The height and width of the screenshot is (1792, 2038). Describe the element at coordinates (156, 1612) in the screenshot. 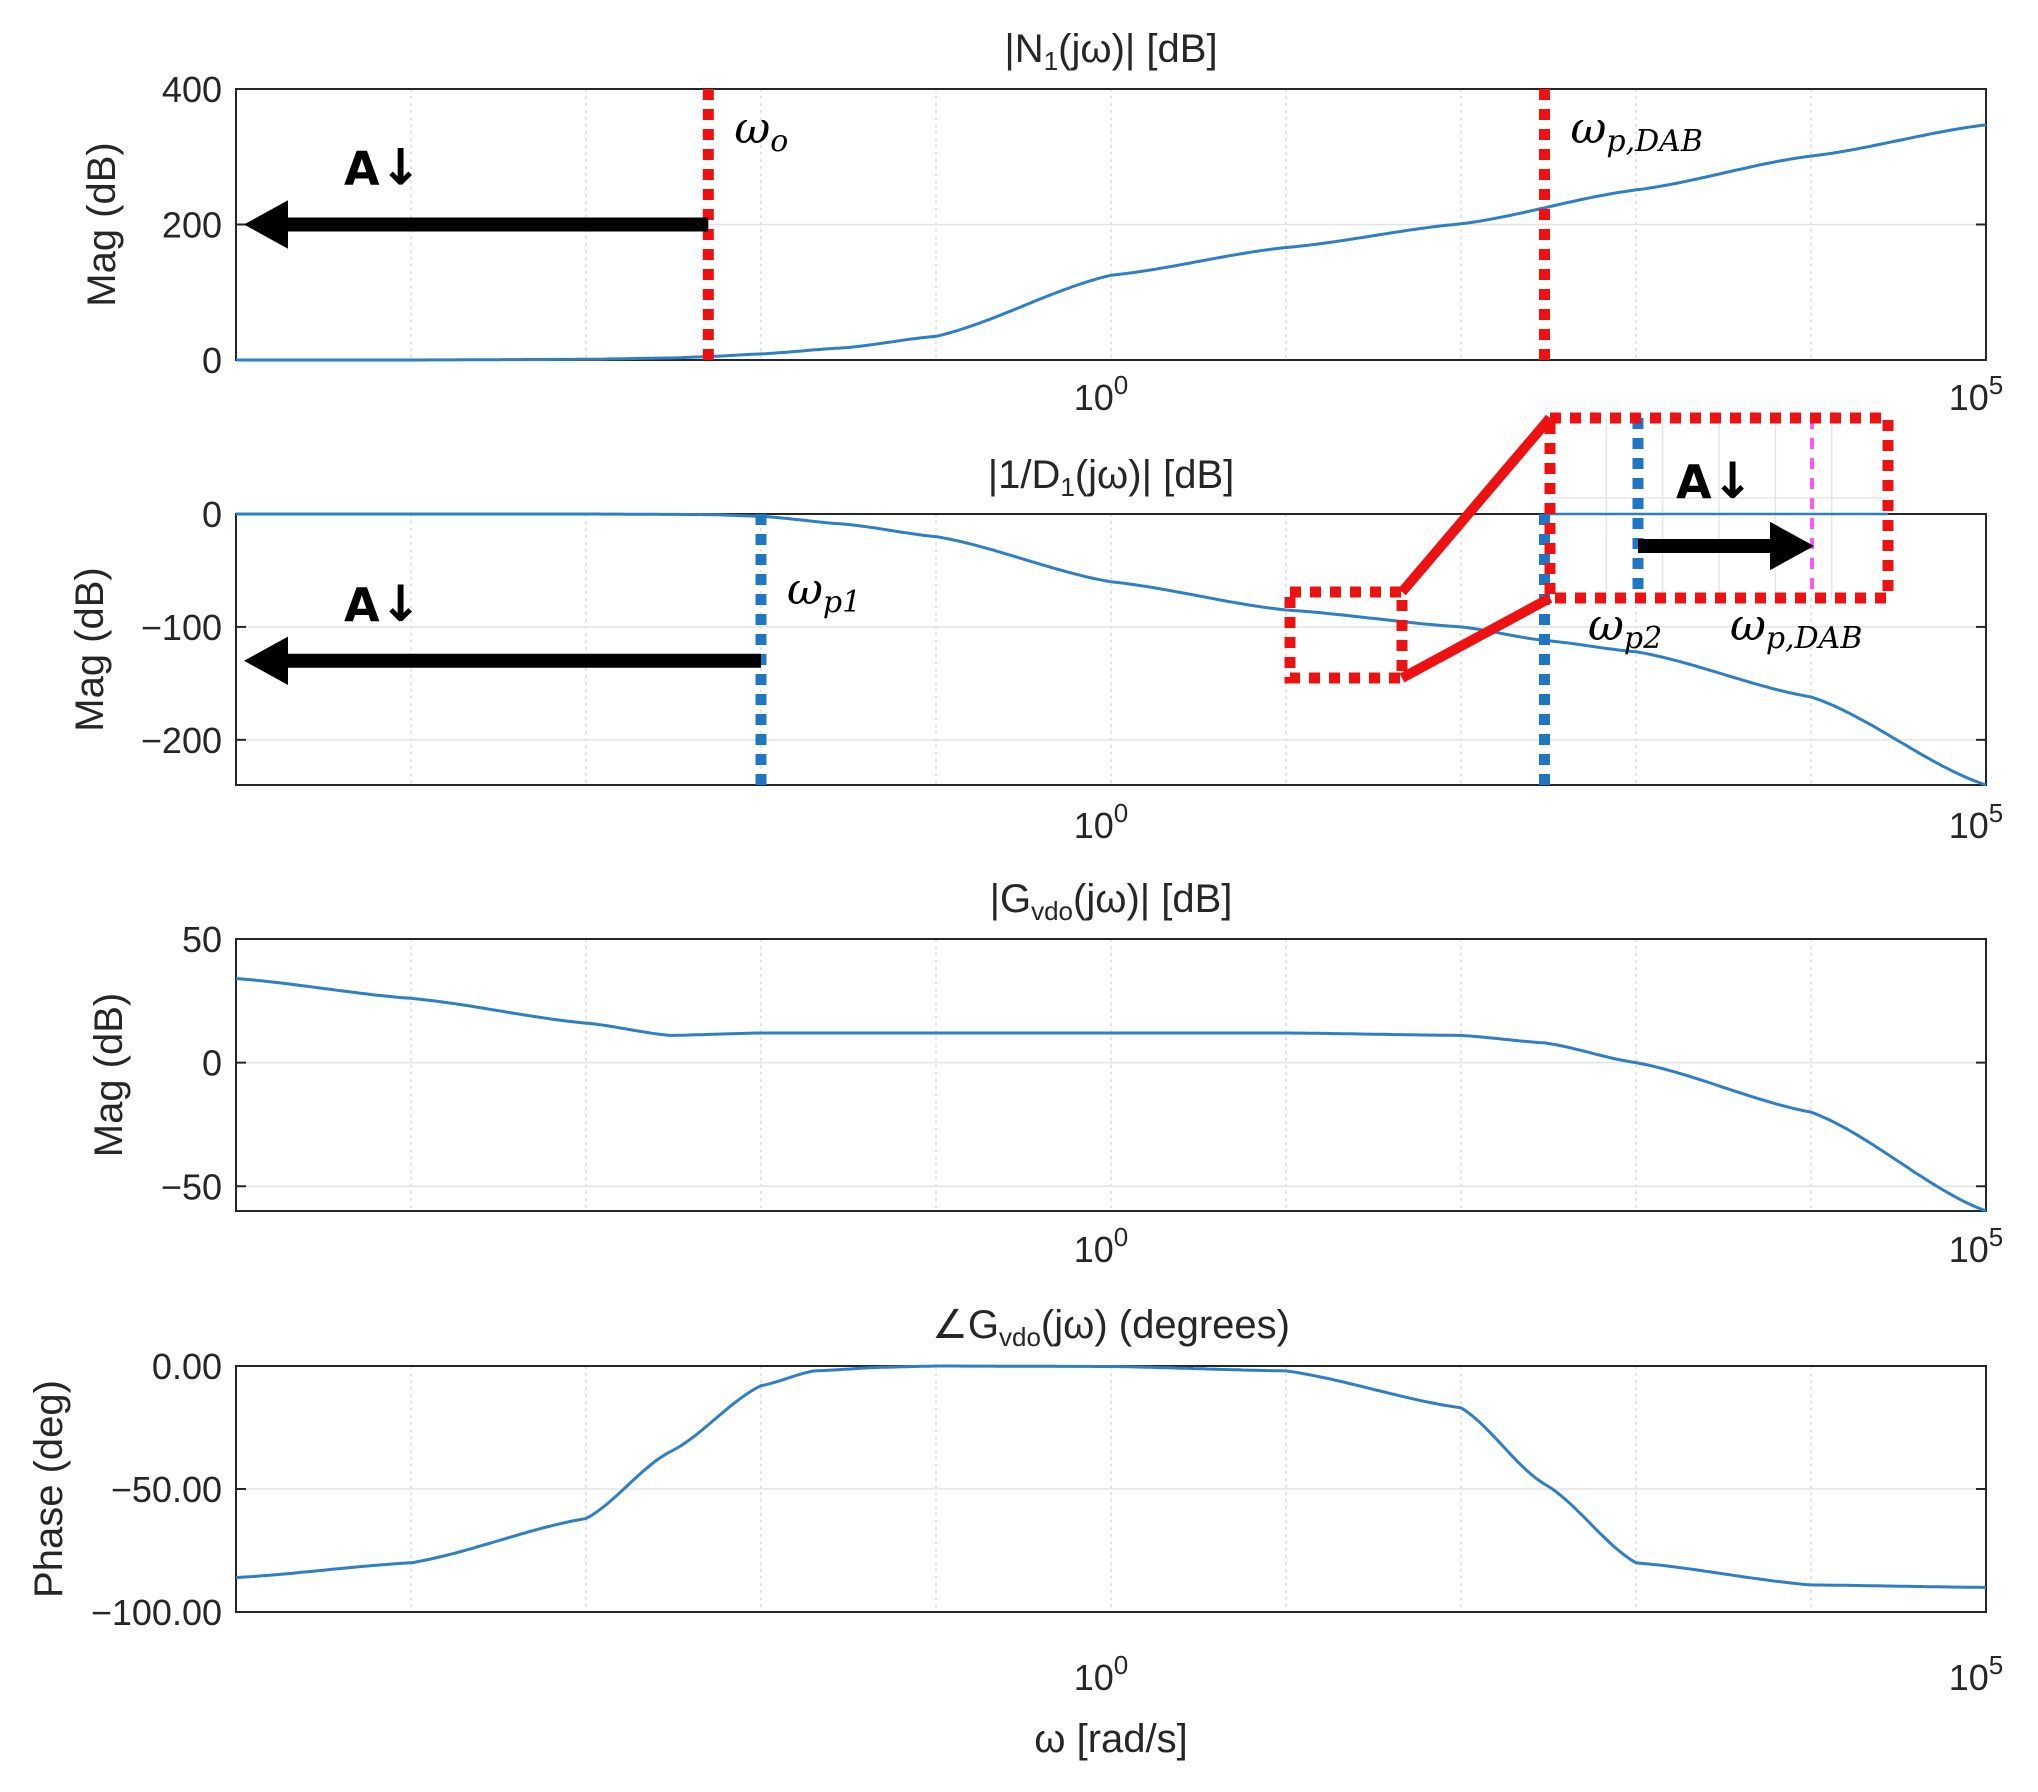

I see `y-tick-label: −100.00` at that location.